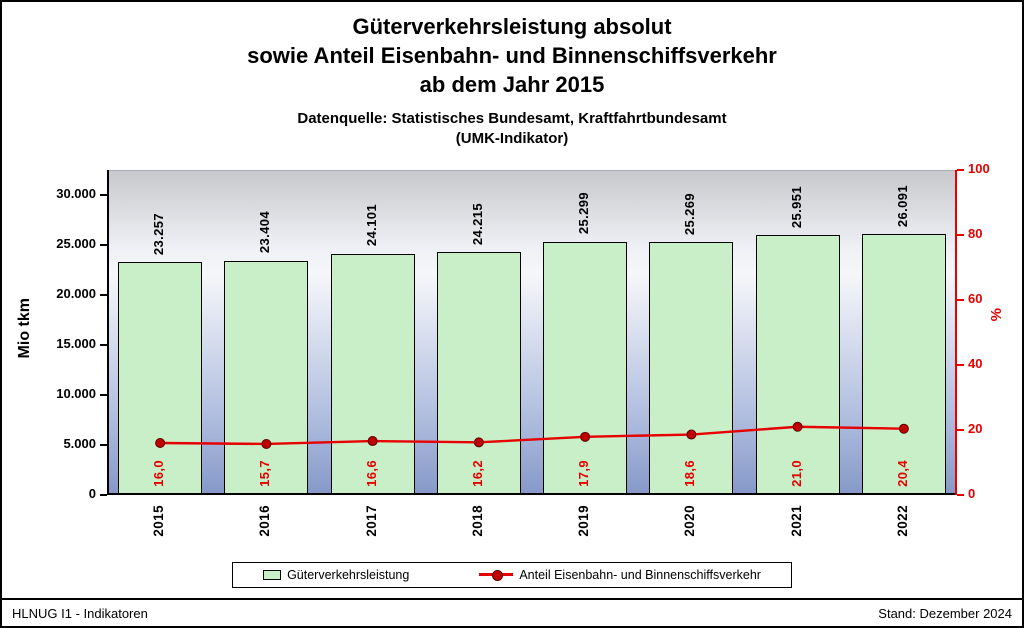 The height and width of the screenshot is (628, 1024). I want to click on left-axis-tick-label: 0, so click(92, 493).